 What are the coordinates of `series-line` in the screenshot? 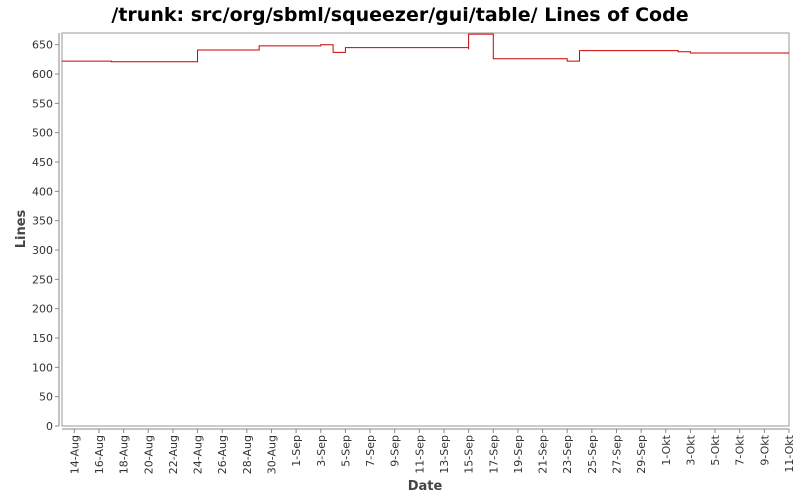 It's located at (425, 48).